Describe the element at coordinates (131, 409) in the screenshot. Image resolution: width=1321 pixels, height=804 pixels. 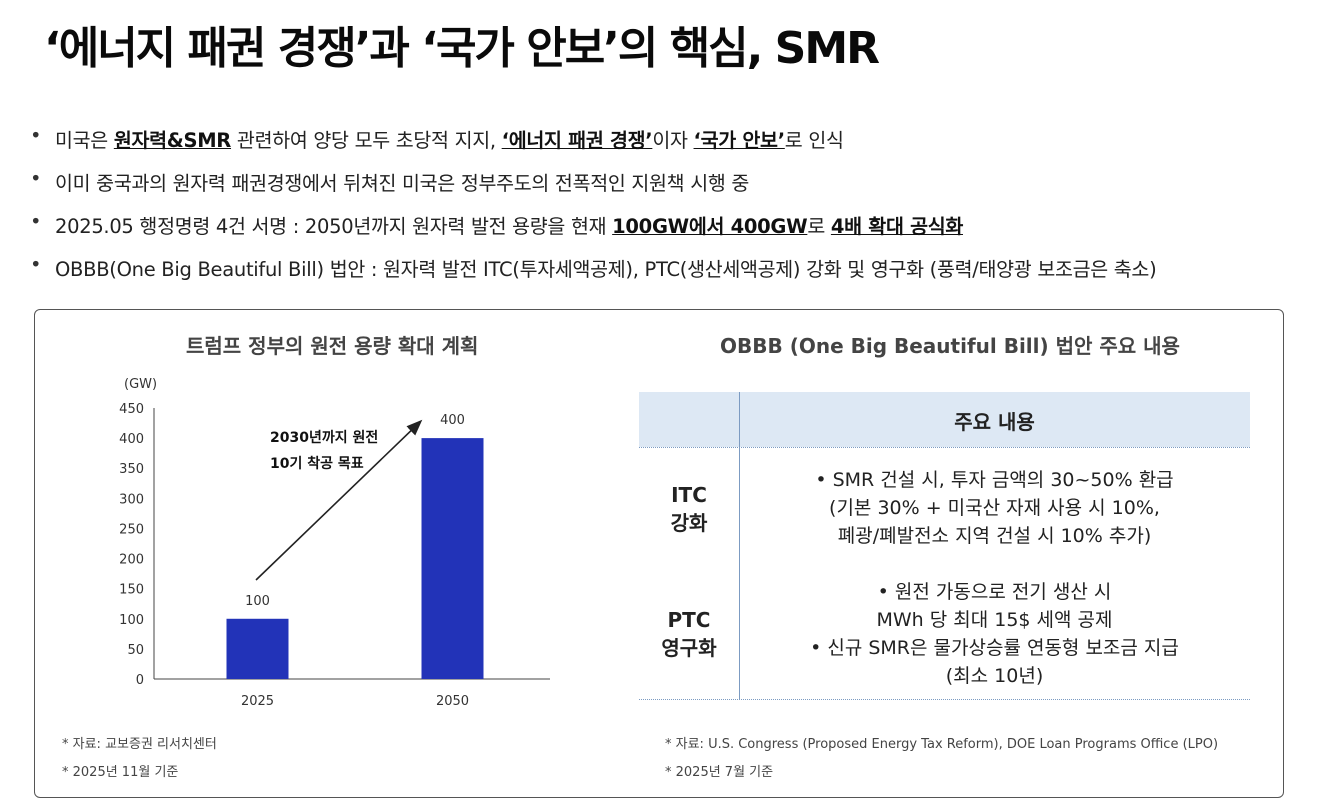
I see `y-tick-label: 450` at that location.